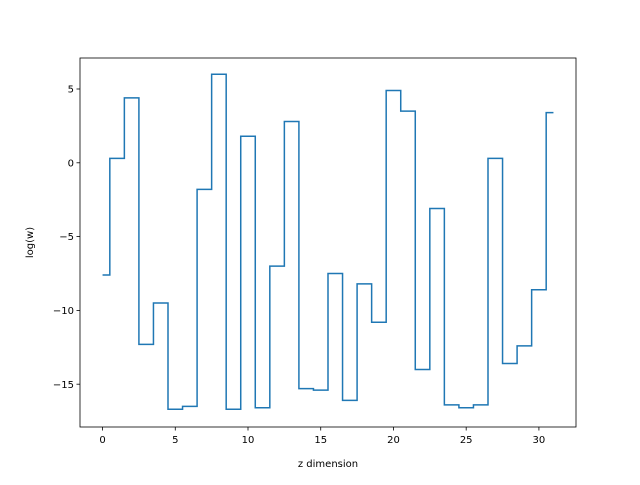  I want to click on y-axis: −15 −10 −5 0 5, so click(66, 238).